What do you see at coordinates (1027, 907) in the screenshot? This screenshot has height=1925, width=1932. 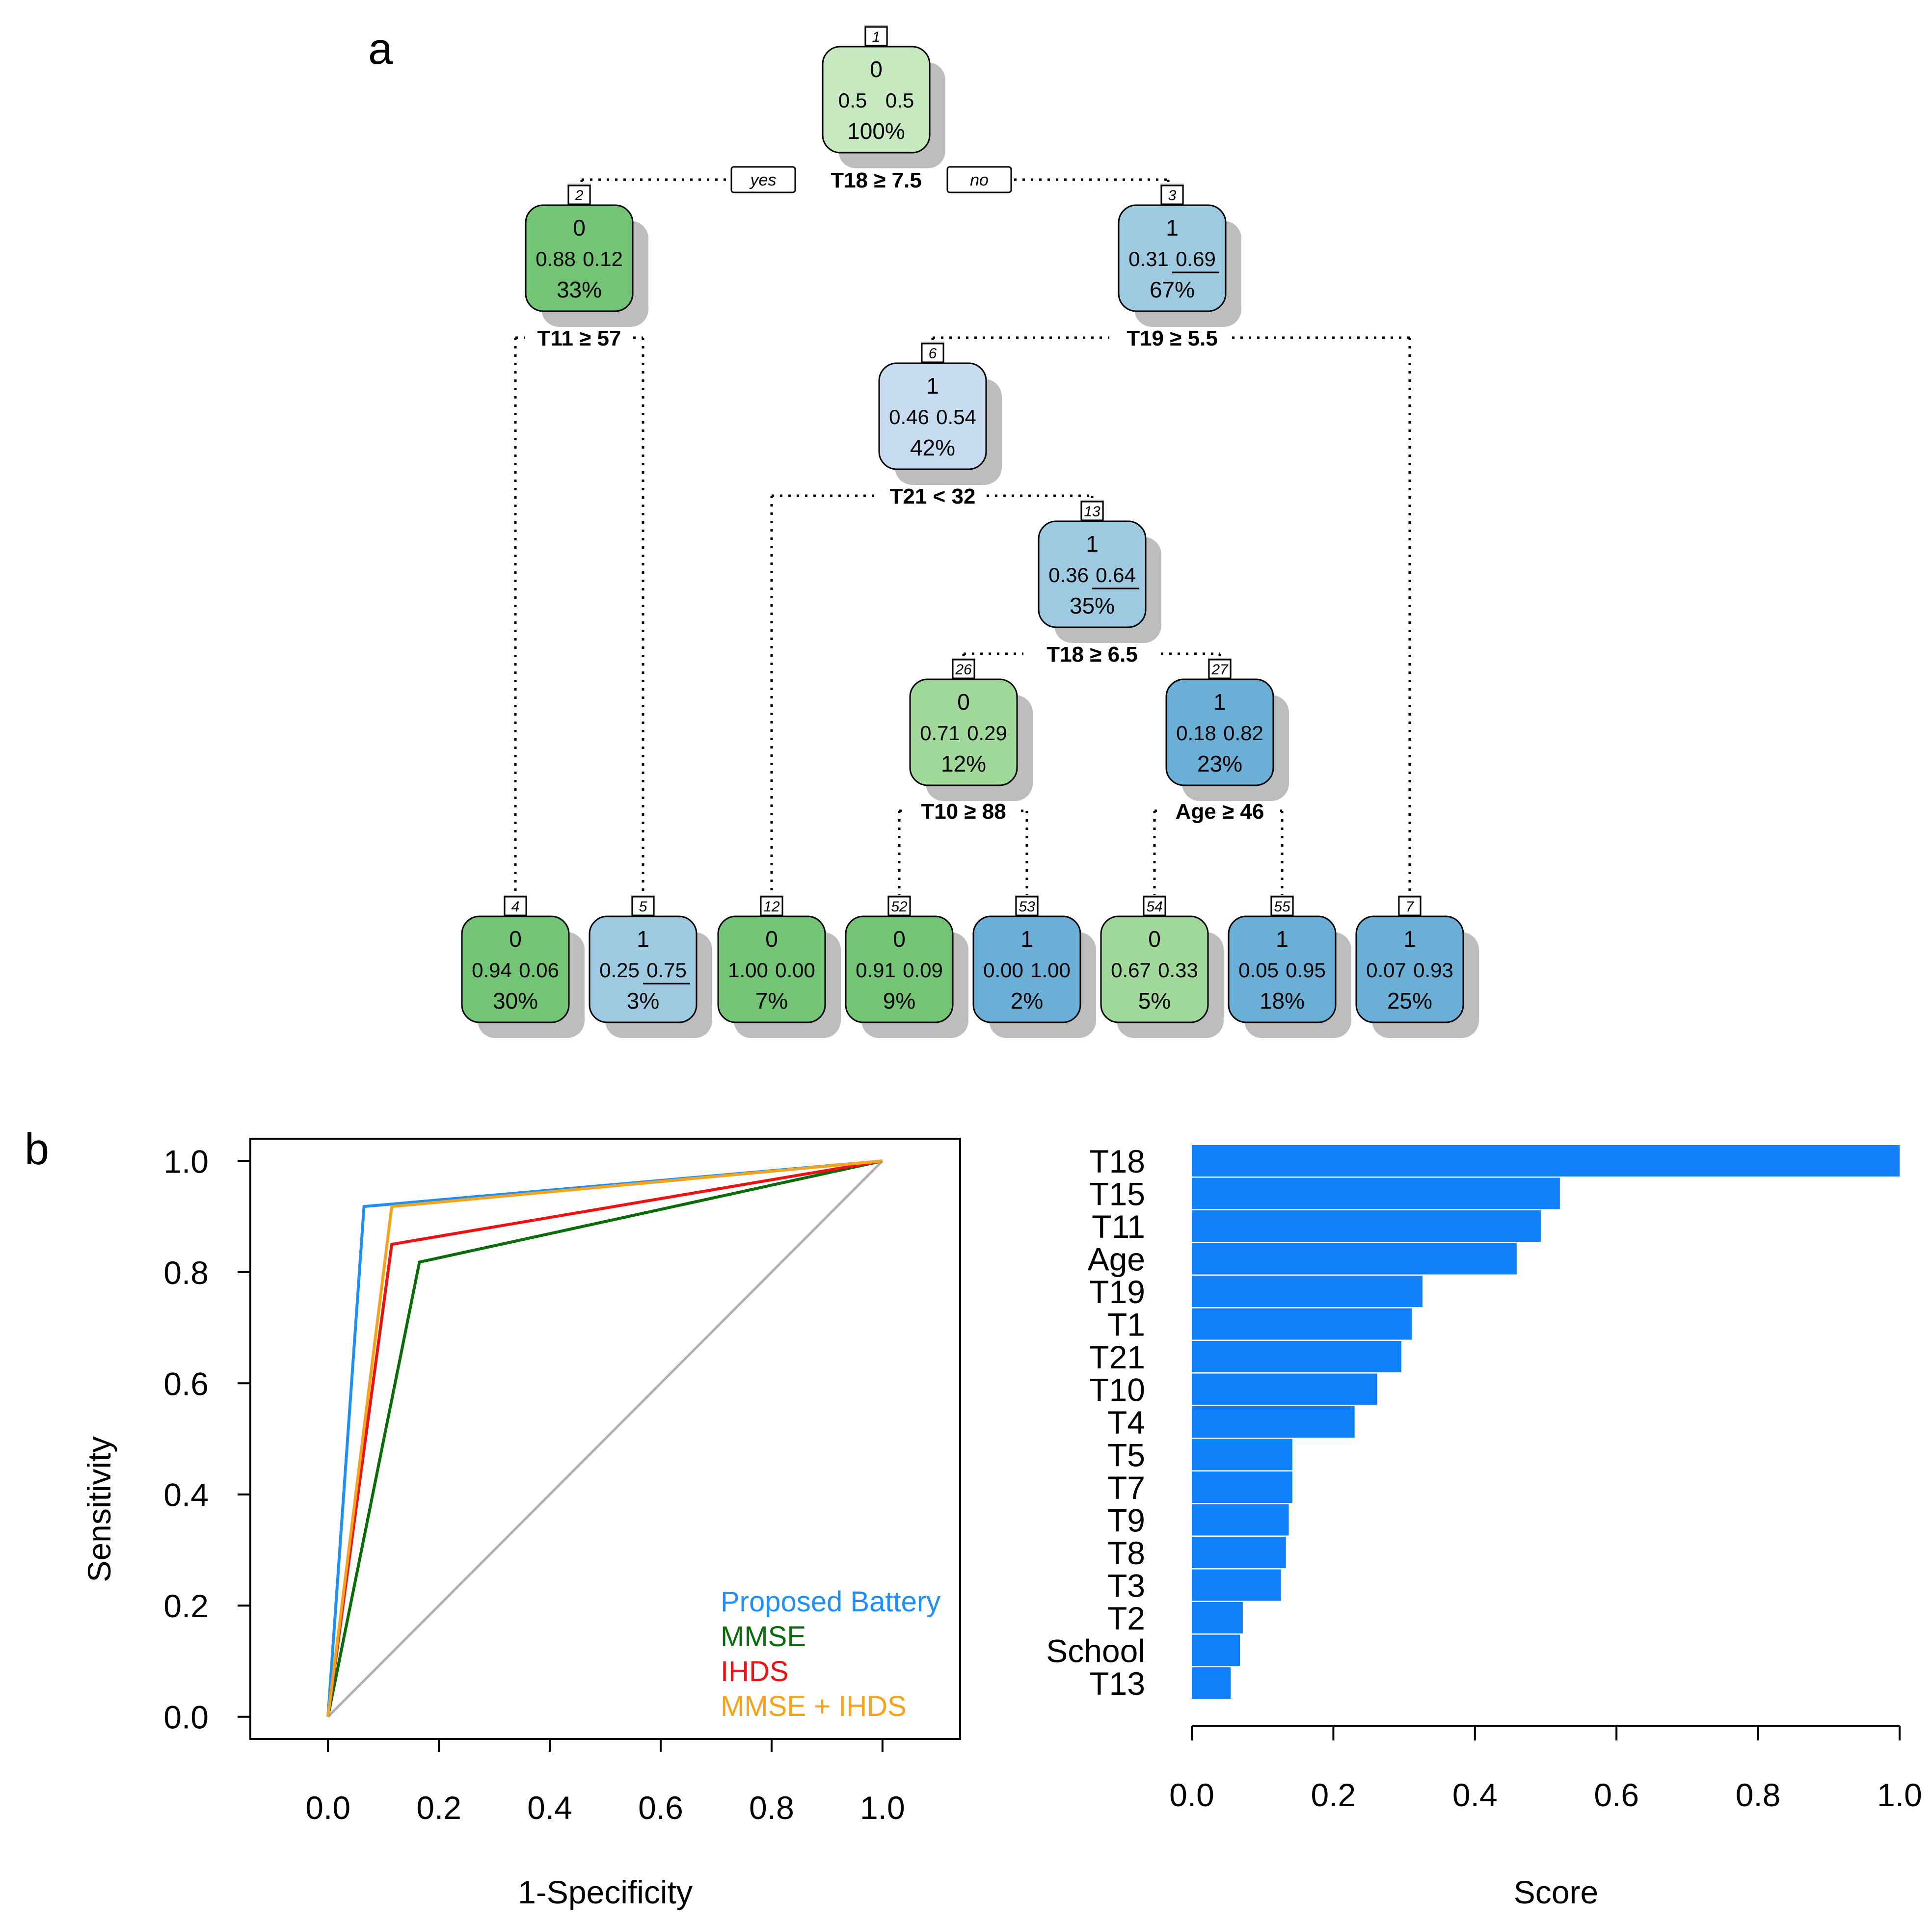 I see `node-id: 53` at bounding box center [1027, 907].